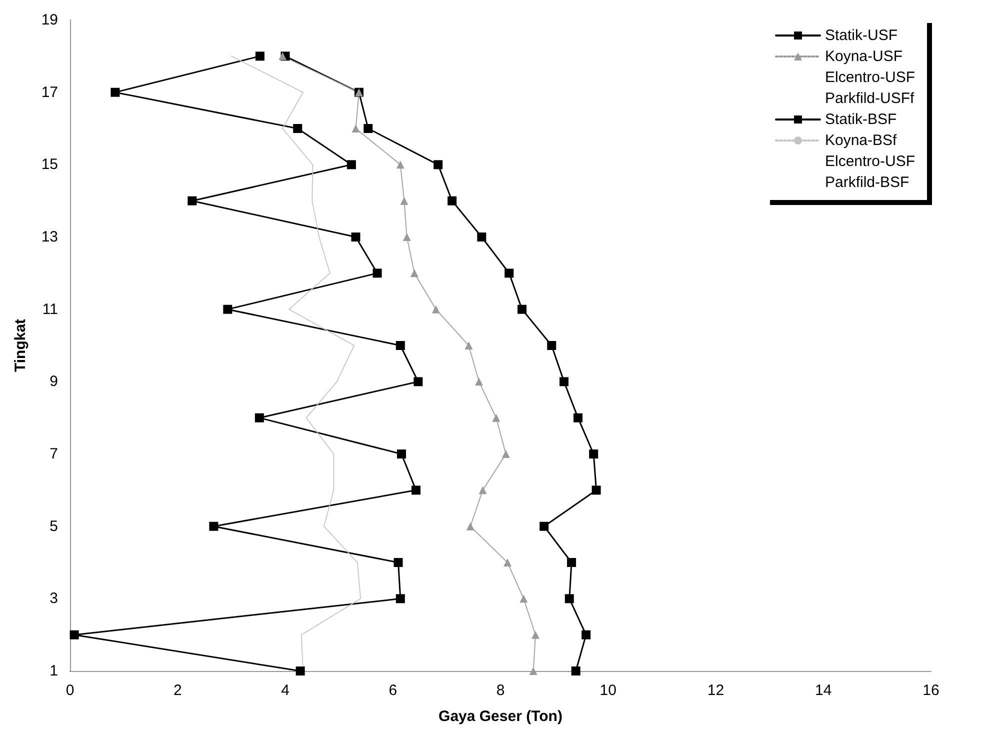  What do you see at coordinates (867, 182) in the screenshot?
I see `text: Parkfild-BSF` at bounding box center [867, 182].